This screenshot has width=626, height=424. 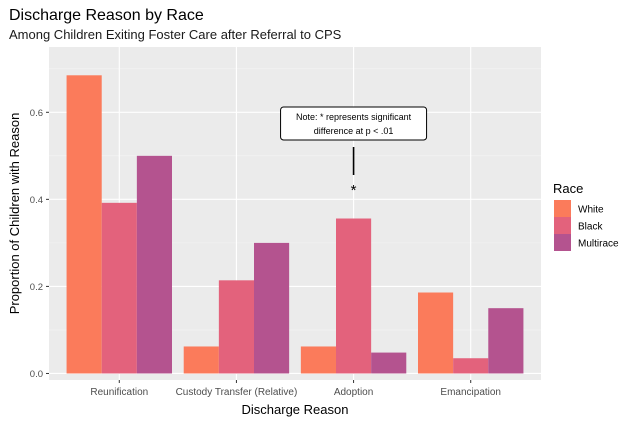 I want to click on x-axis-label: Discharge Reason, so click(x=295, y=409).